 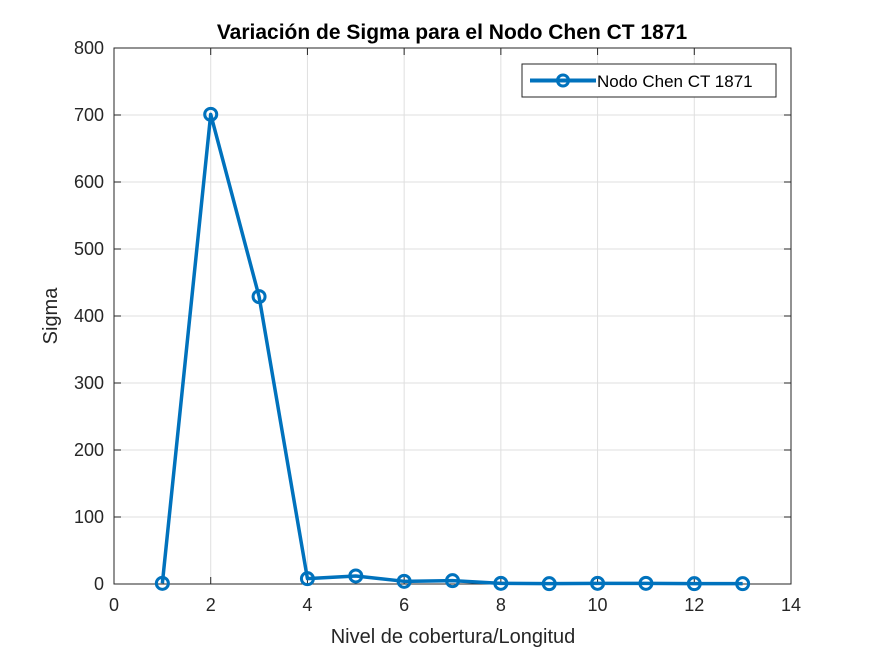 I want to click on x-axis-label: Nivel de cobertura/Longitud, so click(x=453, y=637).